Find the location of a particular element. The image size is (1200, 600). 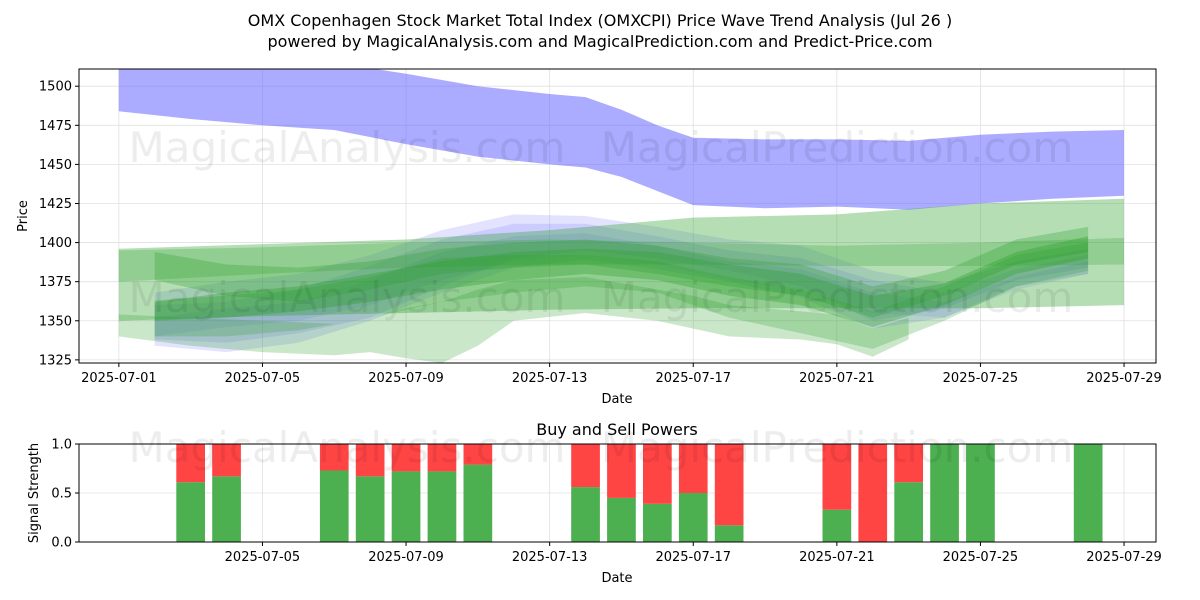

price-x-tick-label: 2025-07-17 is located at coordinates (693, 378).